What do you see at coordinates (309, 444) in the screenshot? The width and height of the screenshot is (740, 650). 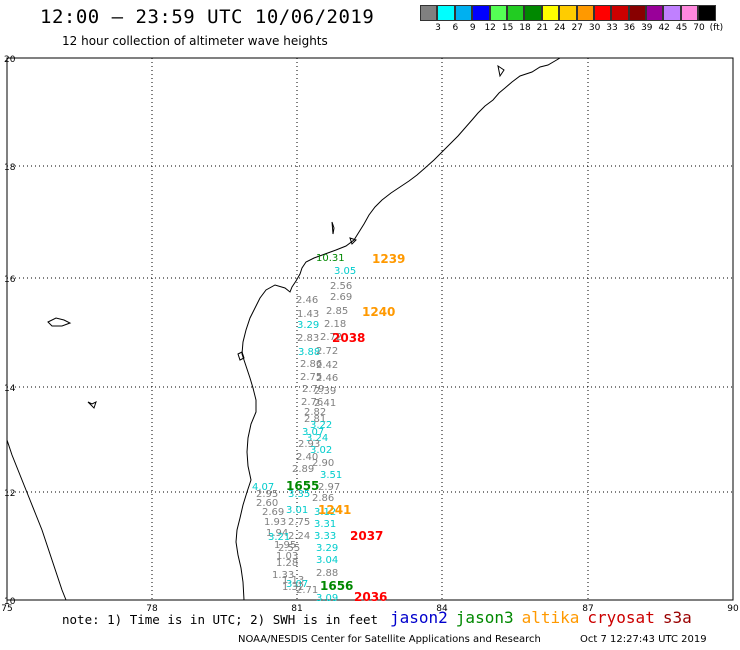 I see `wave-height-label: 2.93` at bounding box center [309, 444].